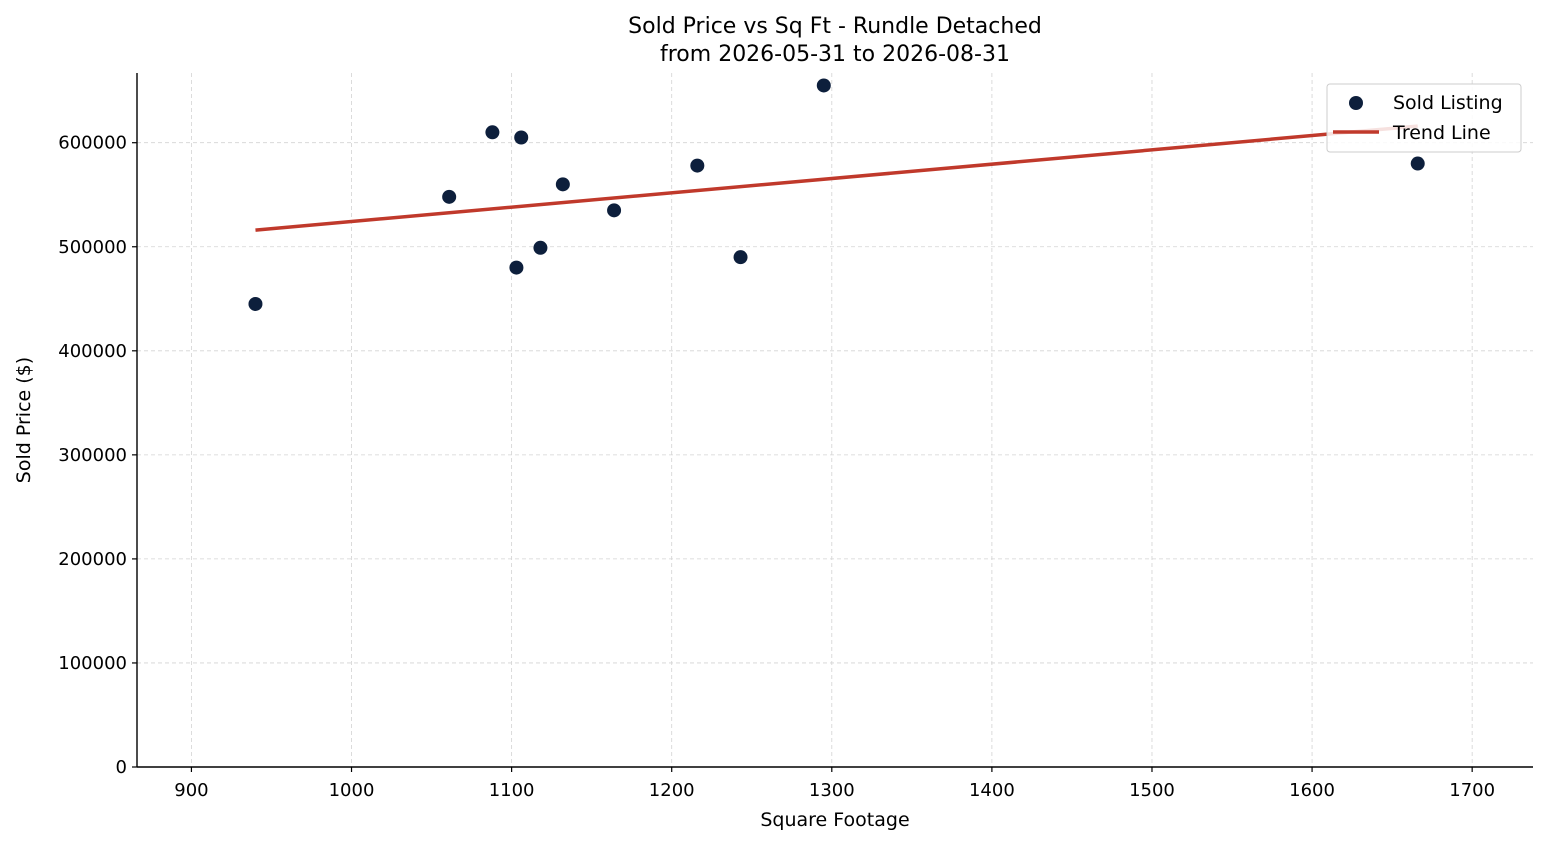  Describe the element at coordinates (24, 420) in the screenshot. I see `y-axis-label: Sold Price ($)` at that location.